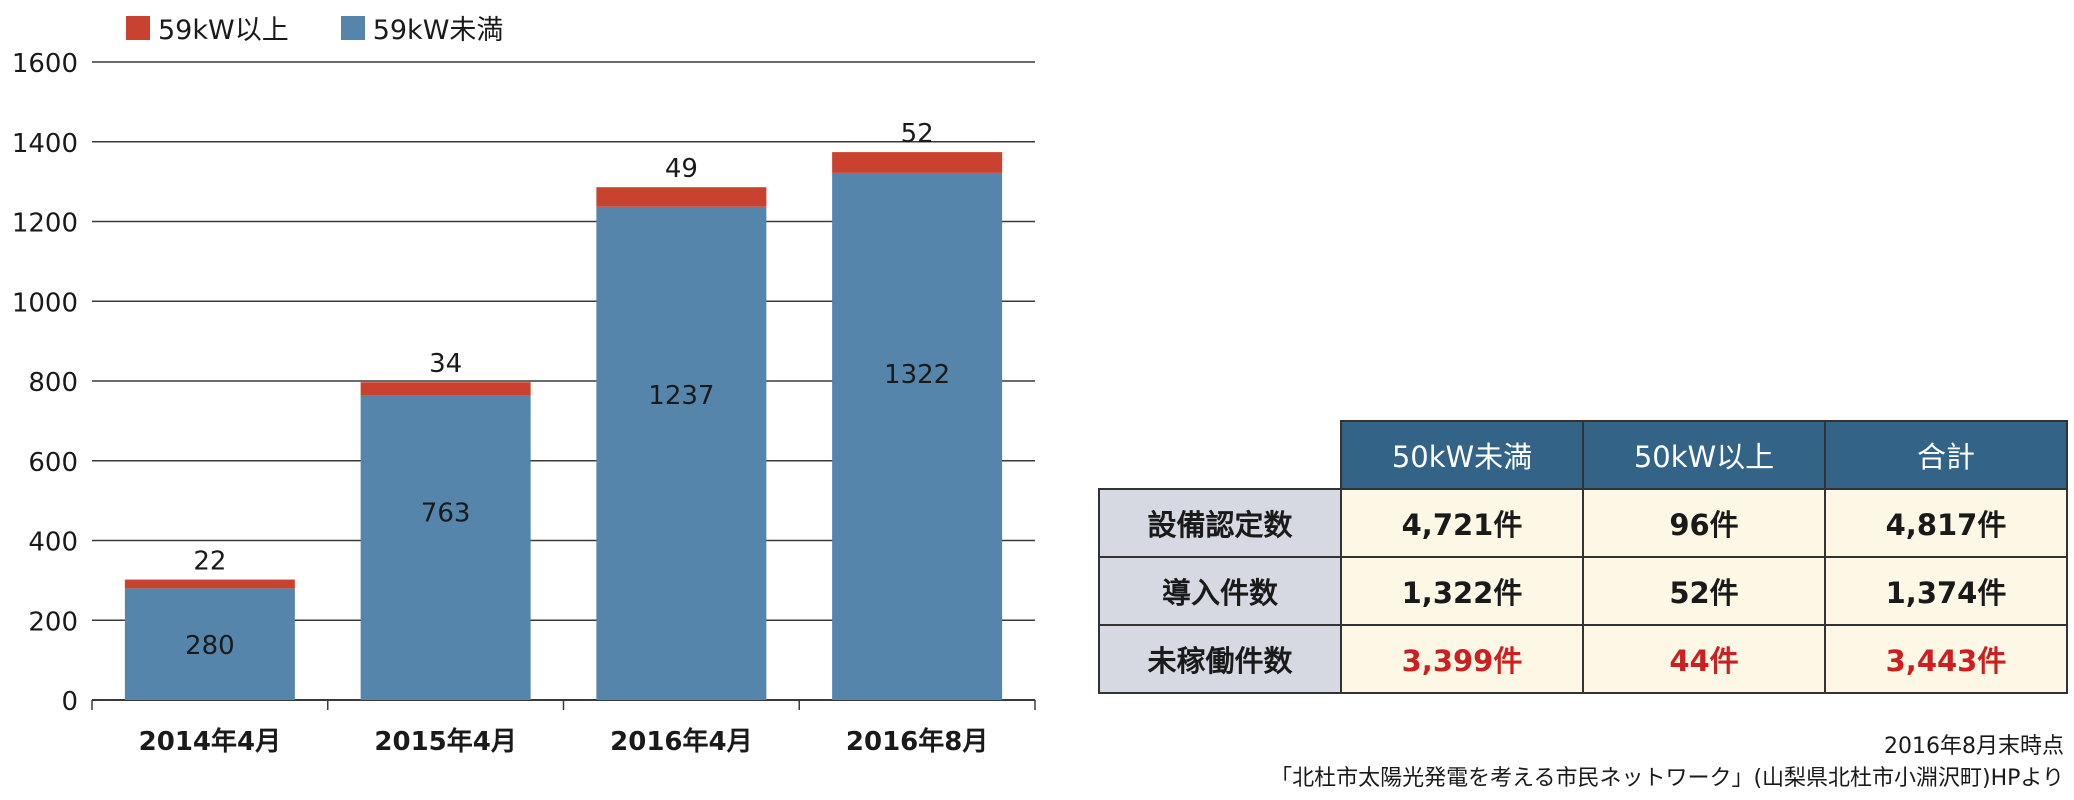 The width and height of the screenshot is (2074, 800). Describe the element at coordinates (210, 741) in the screenshot. I see `x-tick-label: 2014年4月` at that location.